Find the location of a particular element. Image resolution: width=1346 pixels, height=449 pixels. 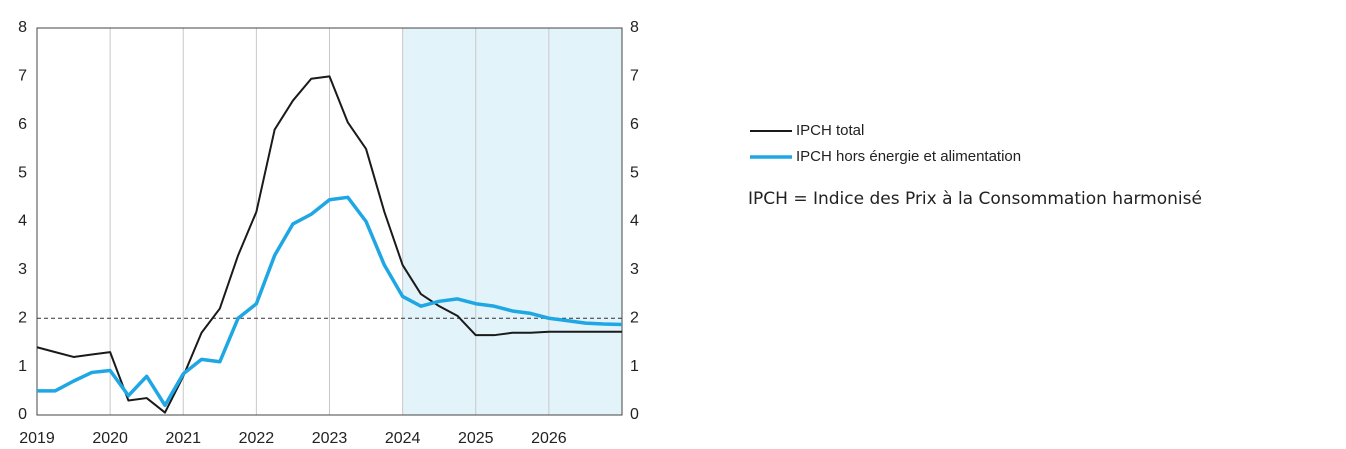

x-tick-label: 2021 is located at coordinates (183, 438).